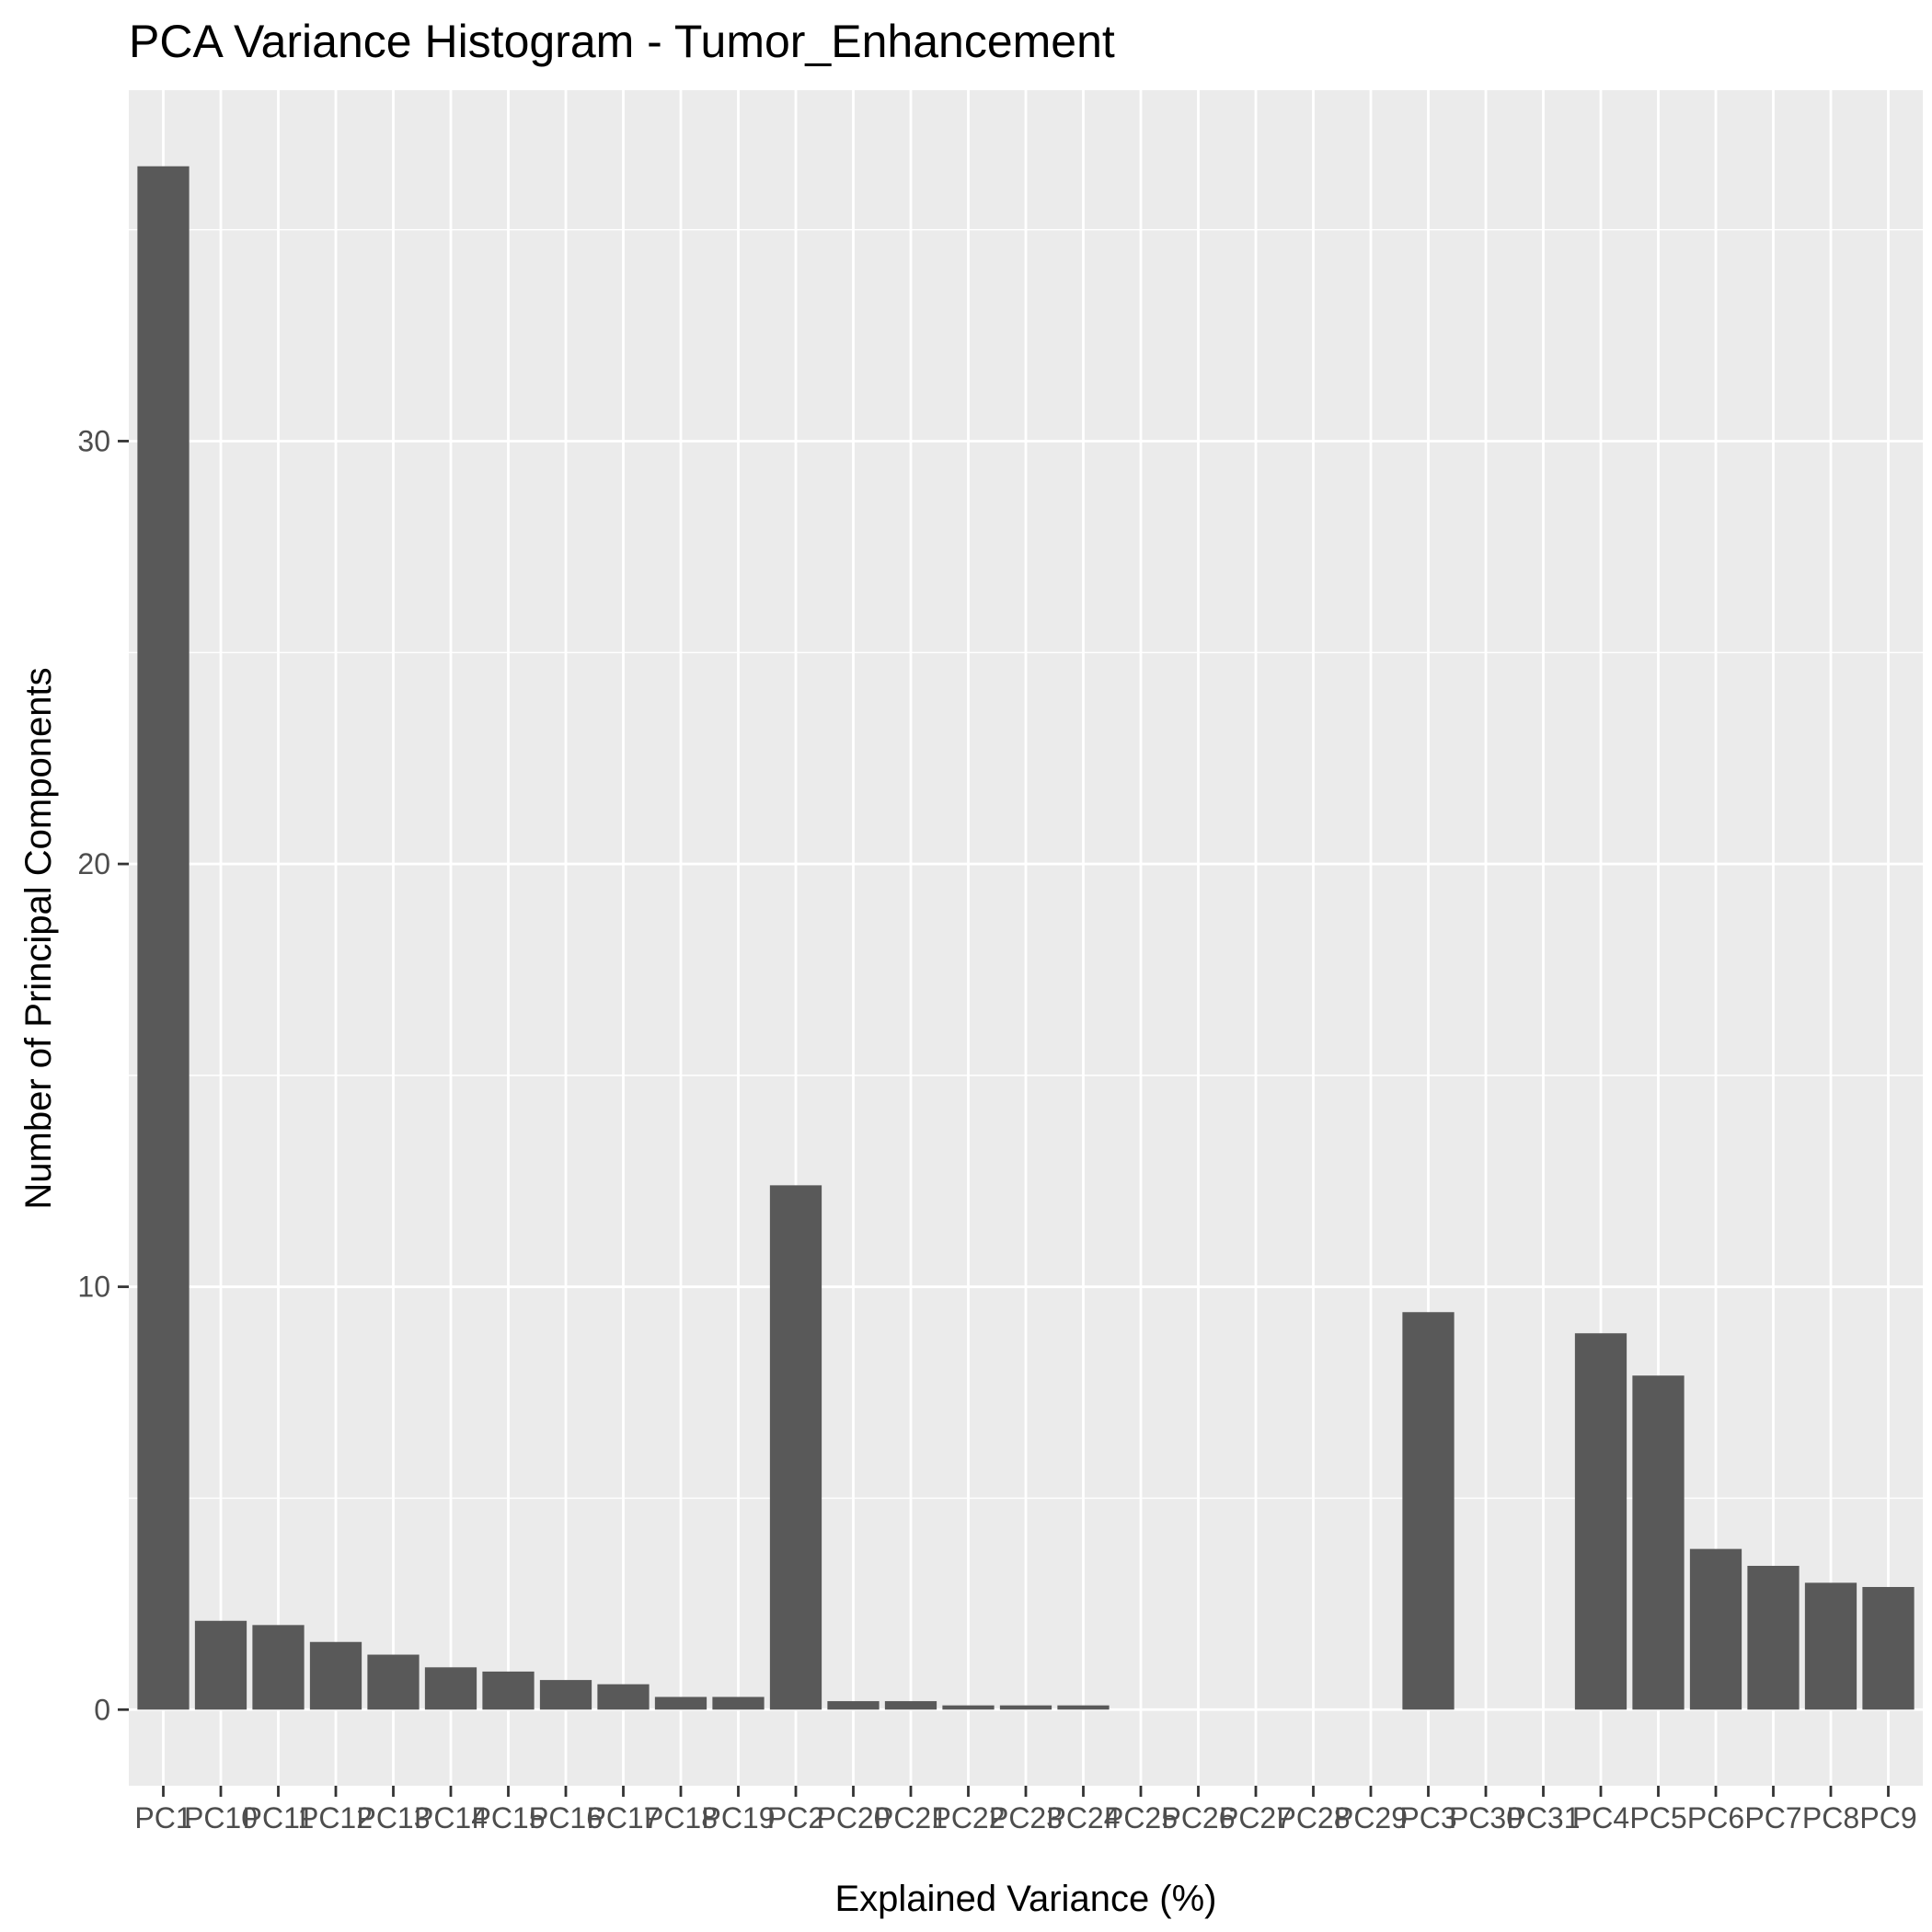 The width and height of the screenshot is (1932, 1932). Describe the element at coordinates (38, 938) in the screenshot. I see `y-axis-title: Number of Principal Components` at that location.